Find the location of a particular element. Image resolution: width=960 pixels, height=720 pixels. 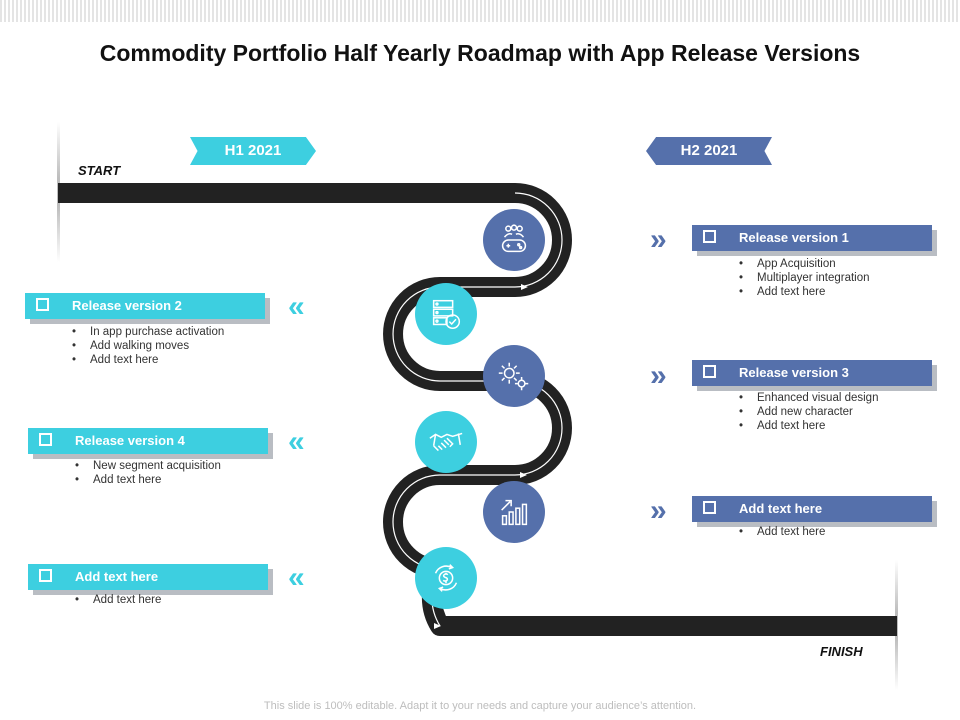

finish-label: FINISH is located at coordinates (841, 651).